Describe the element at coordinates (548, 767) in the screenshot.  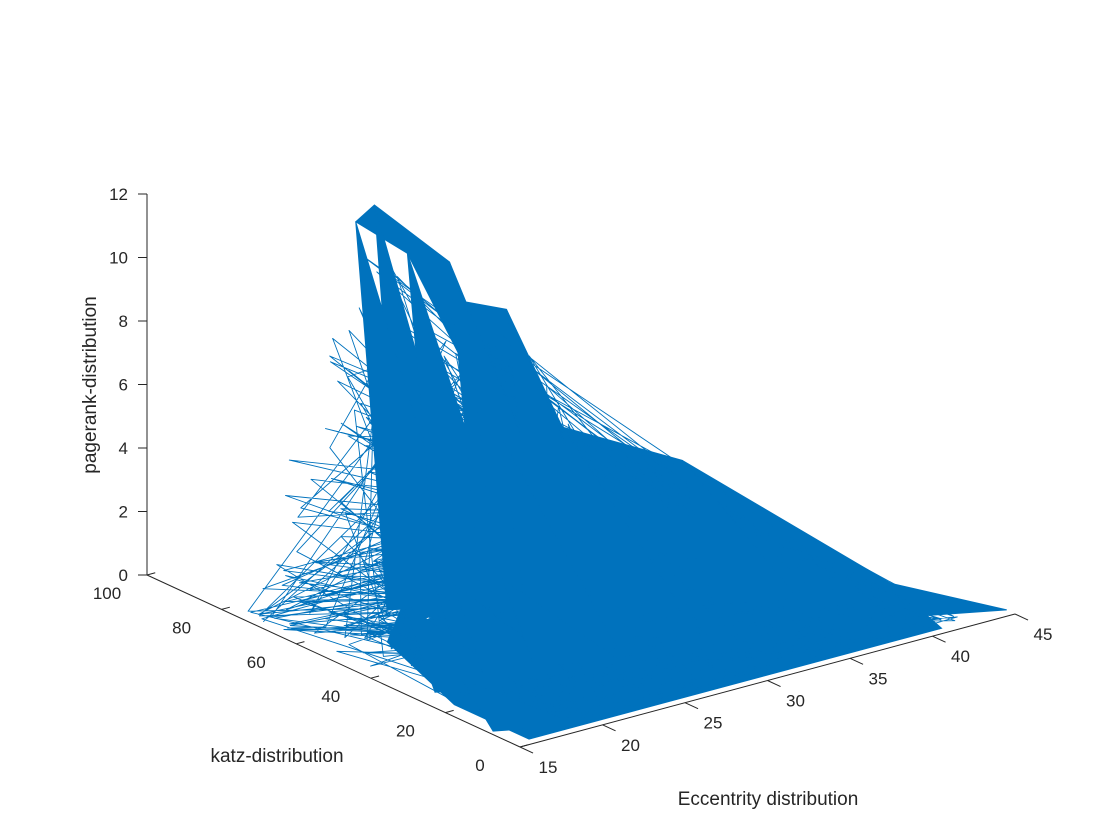
I see `x-tick-label: 15` at that location.